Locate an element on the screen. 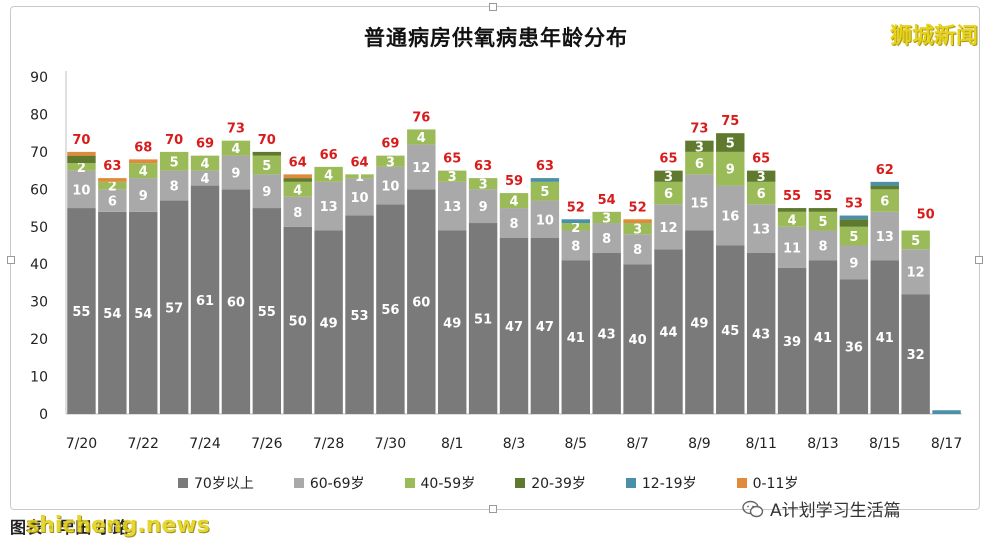 This screenshot has height=550, width=992. segment-value-label: 45 is located at coordinates (730, 331).